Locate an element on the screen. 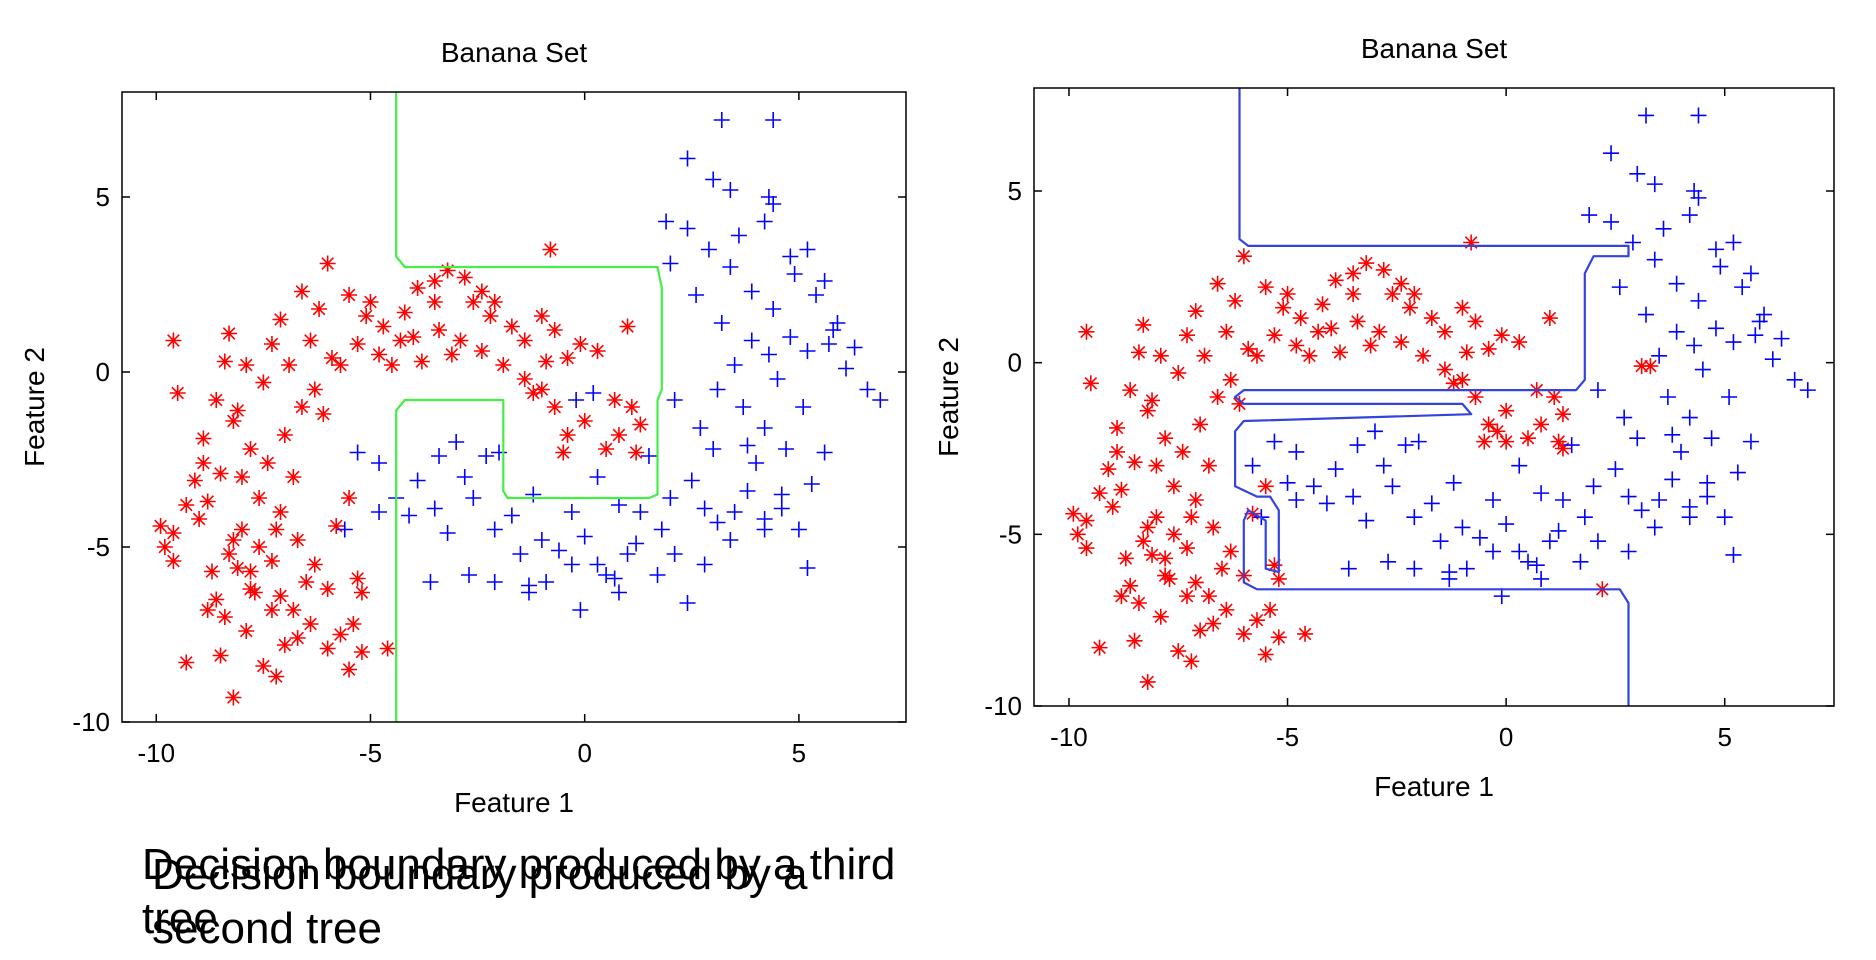 The height and width of the screenshot is (960, 1876). decision-boundary is located at coordinates (1432, 397).